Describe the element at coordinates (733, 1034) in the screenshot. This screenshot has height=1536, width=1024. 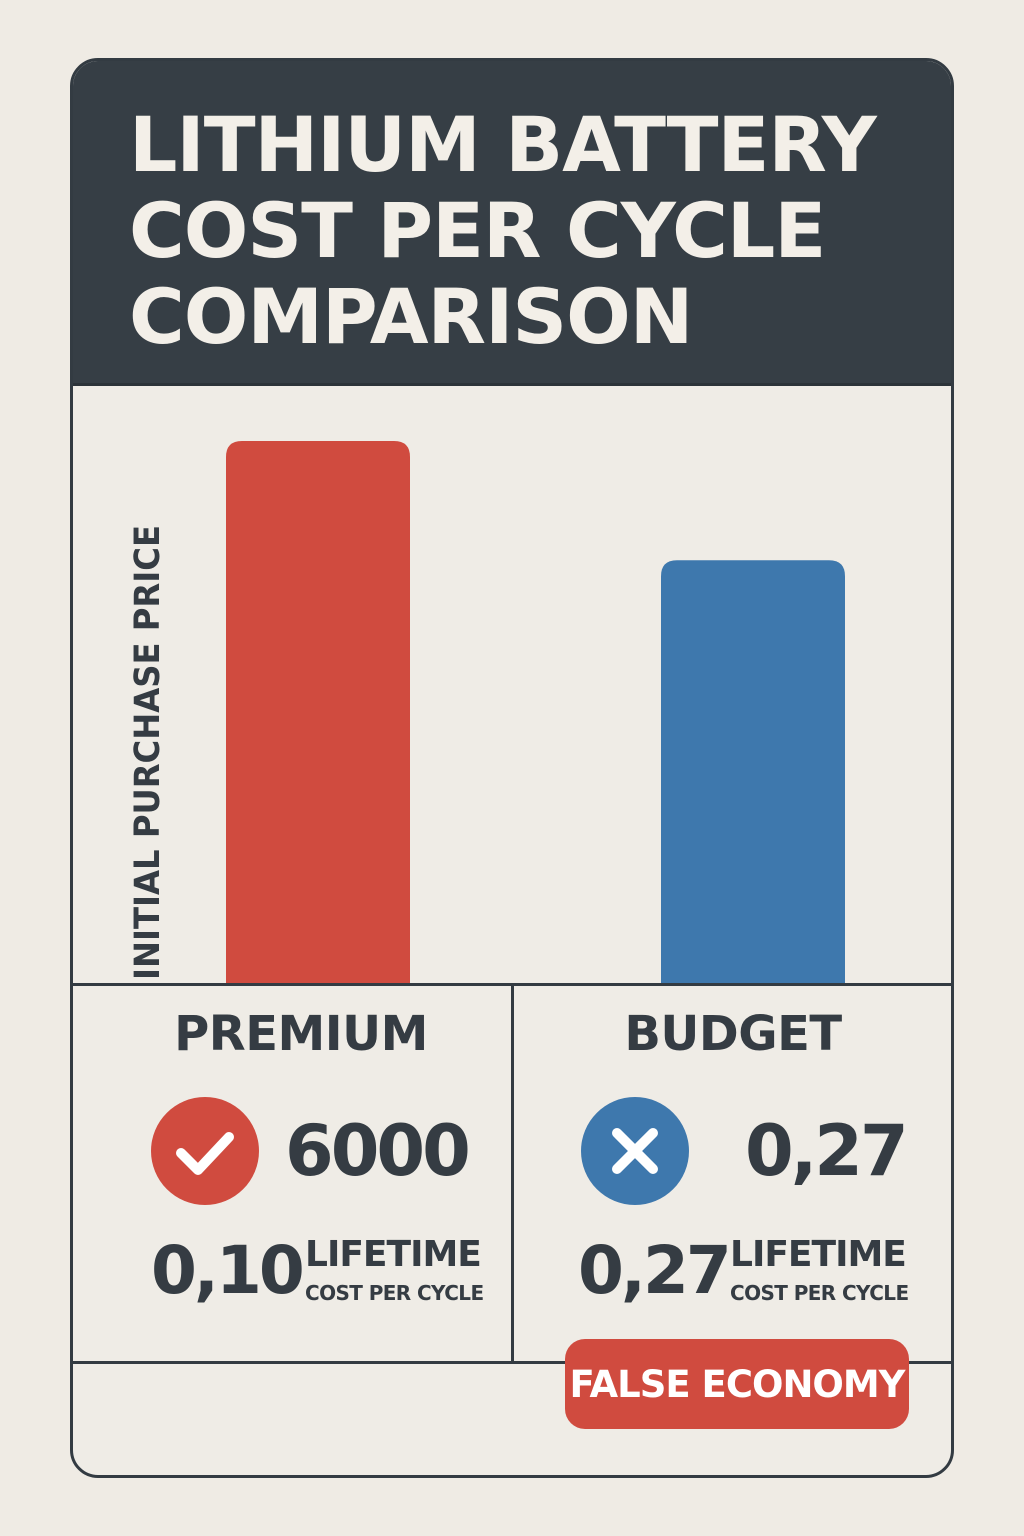
I see `budget-label: BUDGET` at that location.